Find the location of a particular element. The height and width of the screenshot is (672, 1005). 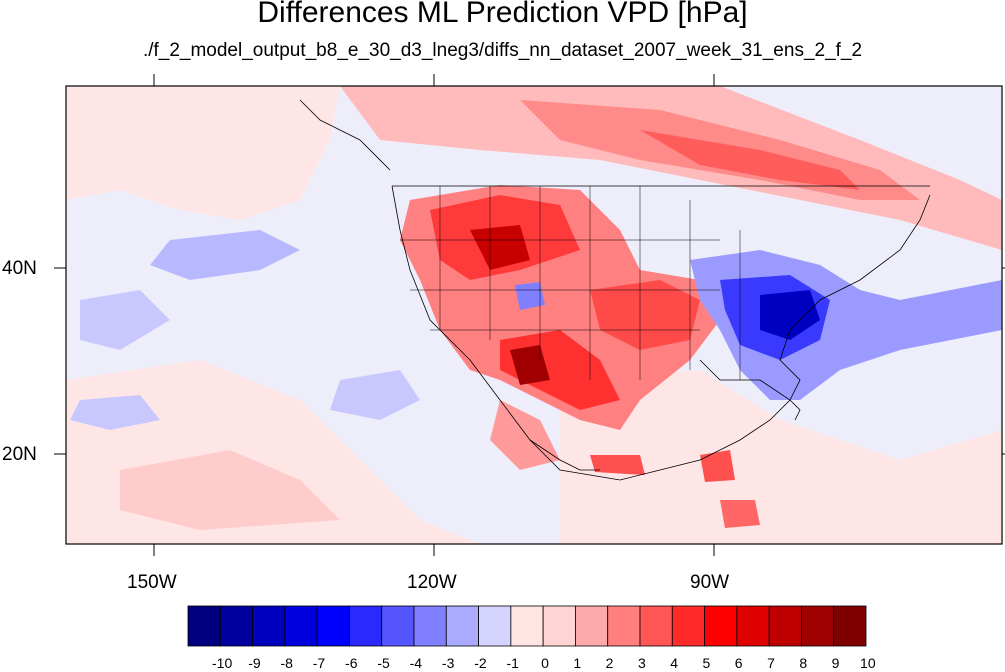

colorbar-tick-label: 7 is located at coordinates (771, 663).